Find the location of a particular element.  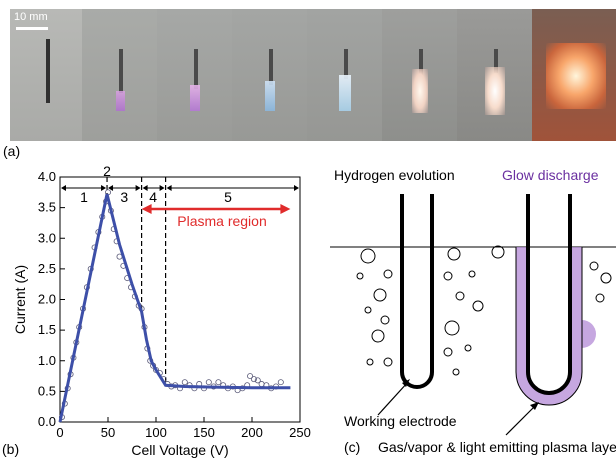

annotation-working-electrode: Working electrode is located at coordinates (400, 421).